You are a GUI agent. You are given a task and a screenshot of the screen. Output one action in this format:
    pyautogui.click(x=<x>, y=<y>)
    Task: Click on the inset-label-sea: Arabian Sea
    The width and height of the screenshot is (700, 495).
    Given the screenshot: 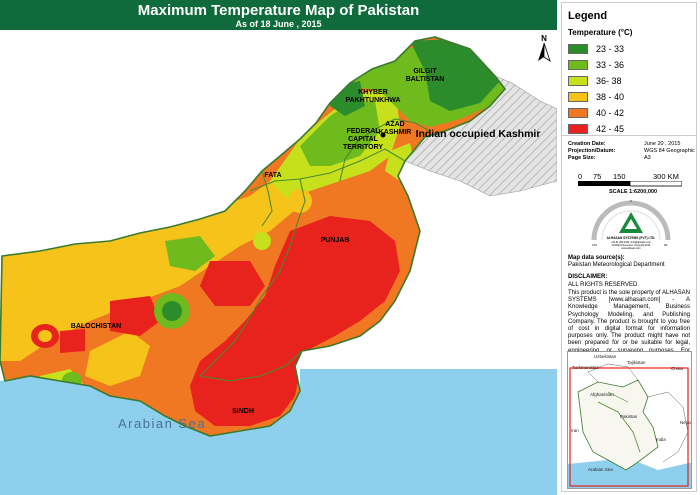 What is the action you would take?
    pyautogui.click(x=600, y=469)
    